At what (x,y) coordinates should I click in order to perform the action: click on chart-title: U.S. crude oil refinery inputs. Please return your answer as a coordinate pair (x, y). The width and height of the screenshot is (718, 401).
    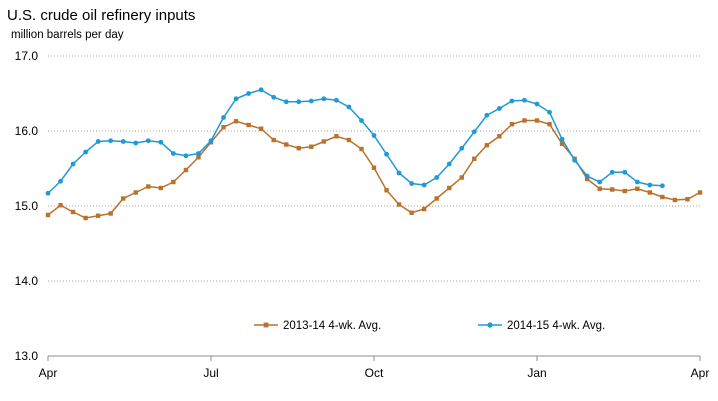
    Looking at the image, I should click on (101, 15).